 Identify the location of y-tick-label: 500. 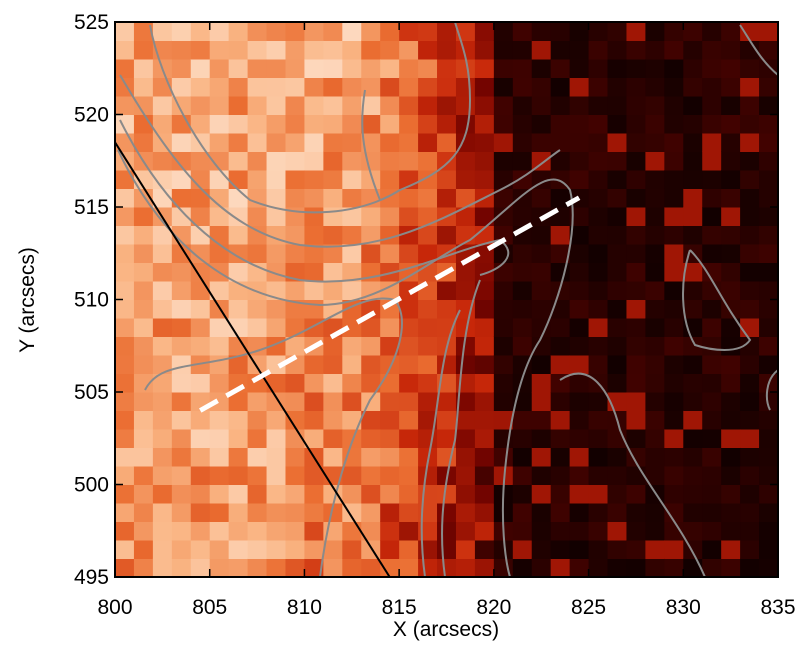
(91, 485).